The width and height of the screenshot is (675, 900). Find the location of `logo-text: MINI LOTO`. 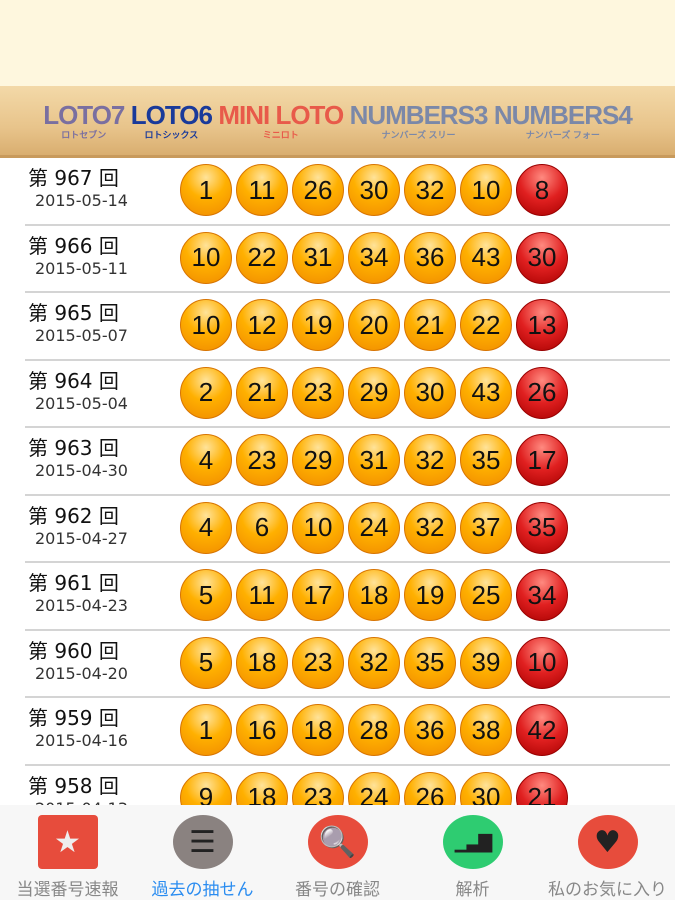

logo-text: MINI LOTO is located at coordinates (281, 114).